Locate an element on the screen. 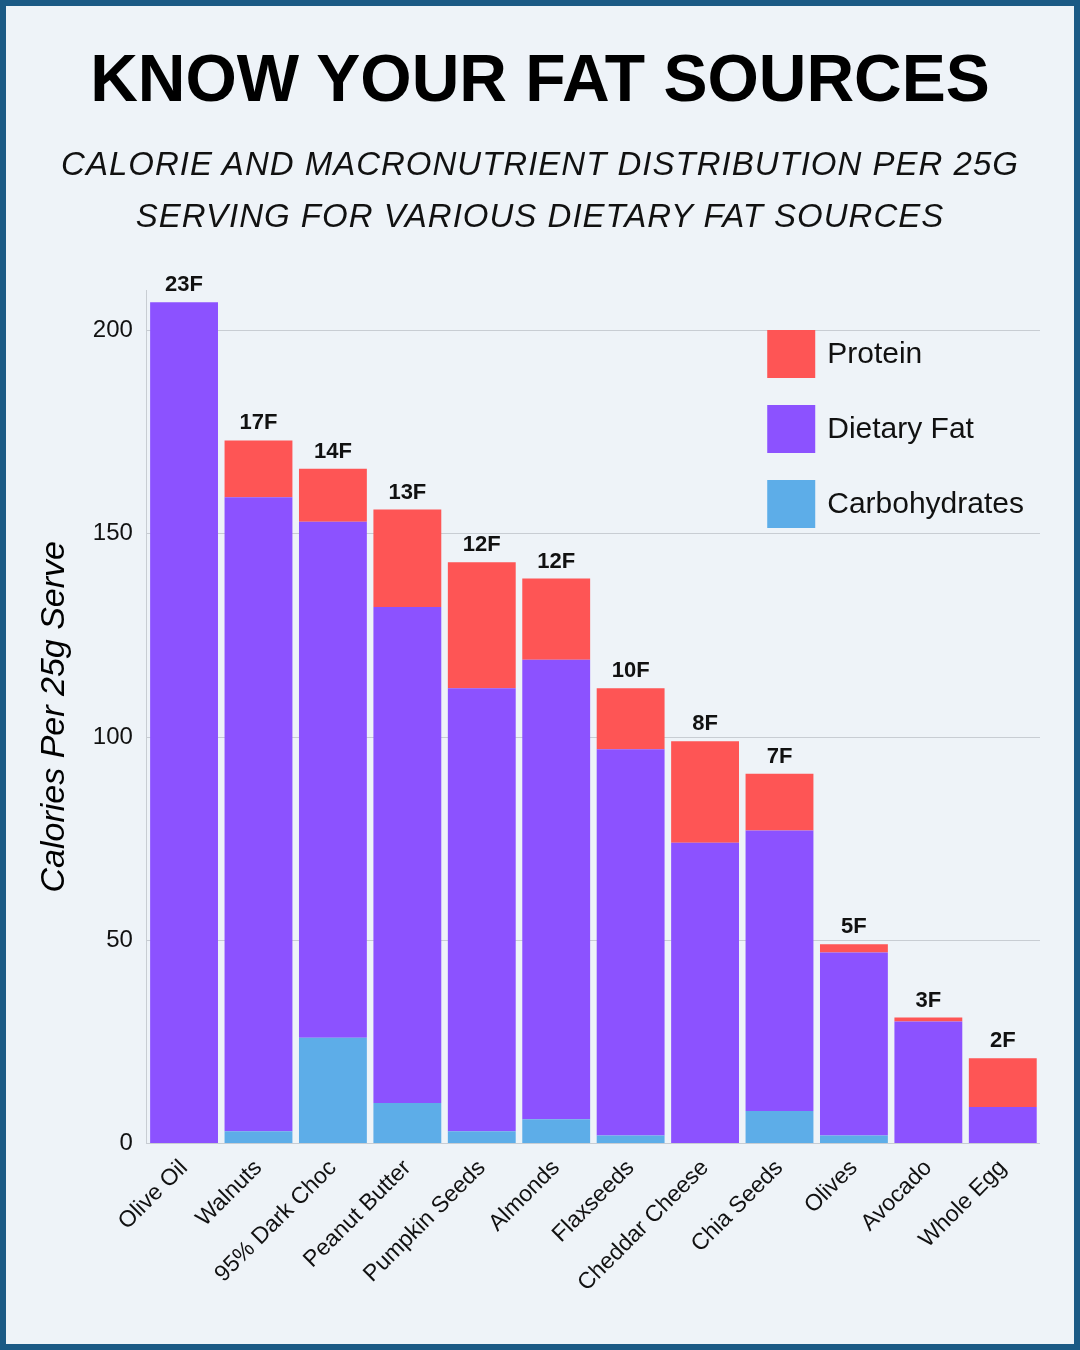  annotation: 7F is located at coordinates (779, 755).